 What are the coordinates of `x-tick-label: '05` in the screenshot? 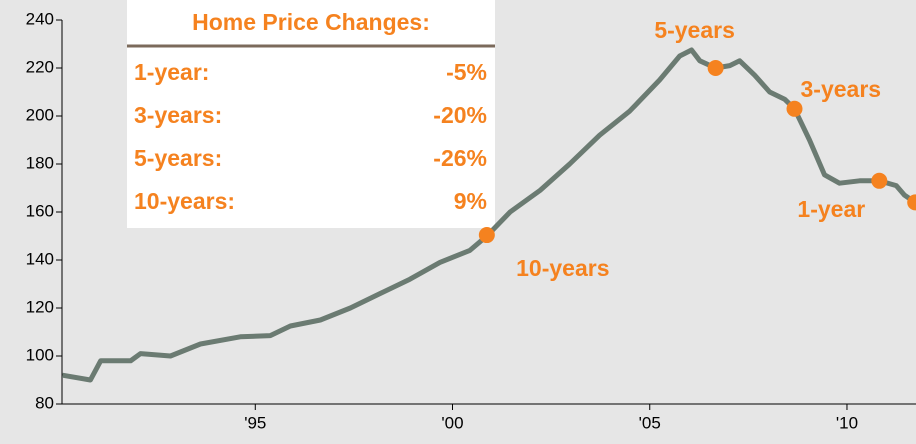 It's located at (650, 422).